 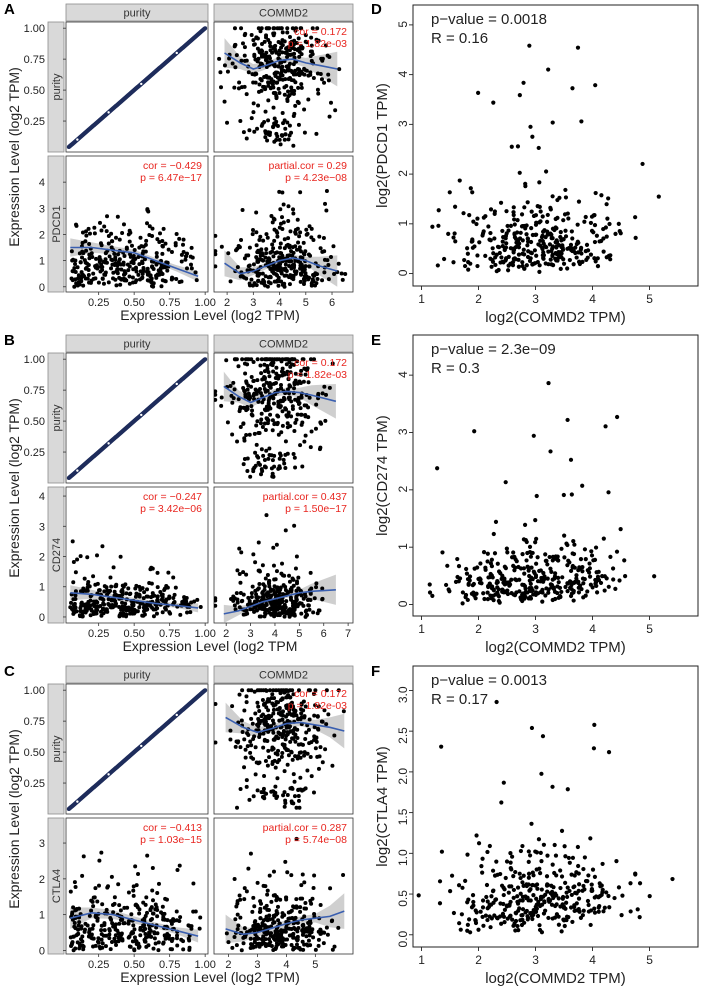 What do you see at coordinates (34, 691) in the screenshot?
I see `y-tick-label: 1.00` at bounding box center [34, 691].